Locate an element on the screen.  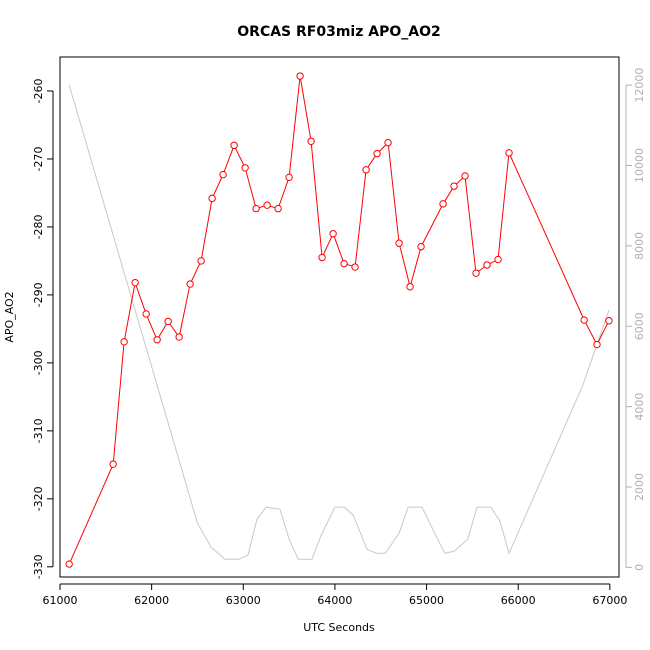
x-tick-label: 66000 is located at coordinates (518, 600).